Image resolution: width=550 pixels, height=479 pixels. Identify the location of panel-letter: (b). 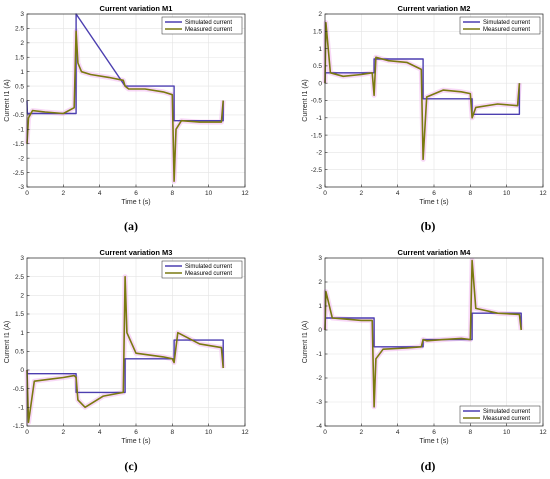
(428, 226).